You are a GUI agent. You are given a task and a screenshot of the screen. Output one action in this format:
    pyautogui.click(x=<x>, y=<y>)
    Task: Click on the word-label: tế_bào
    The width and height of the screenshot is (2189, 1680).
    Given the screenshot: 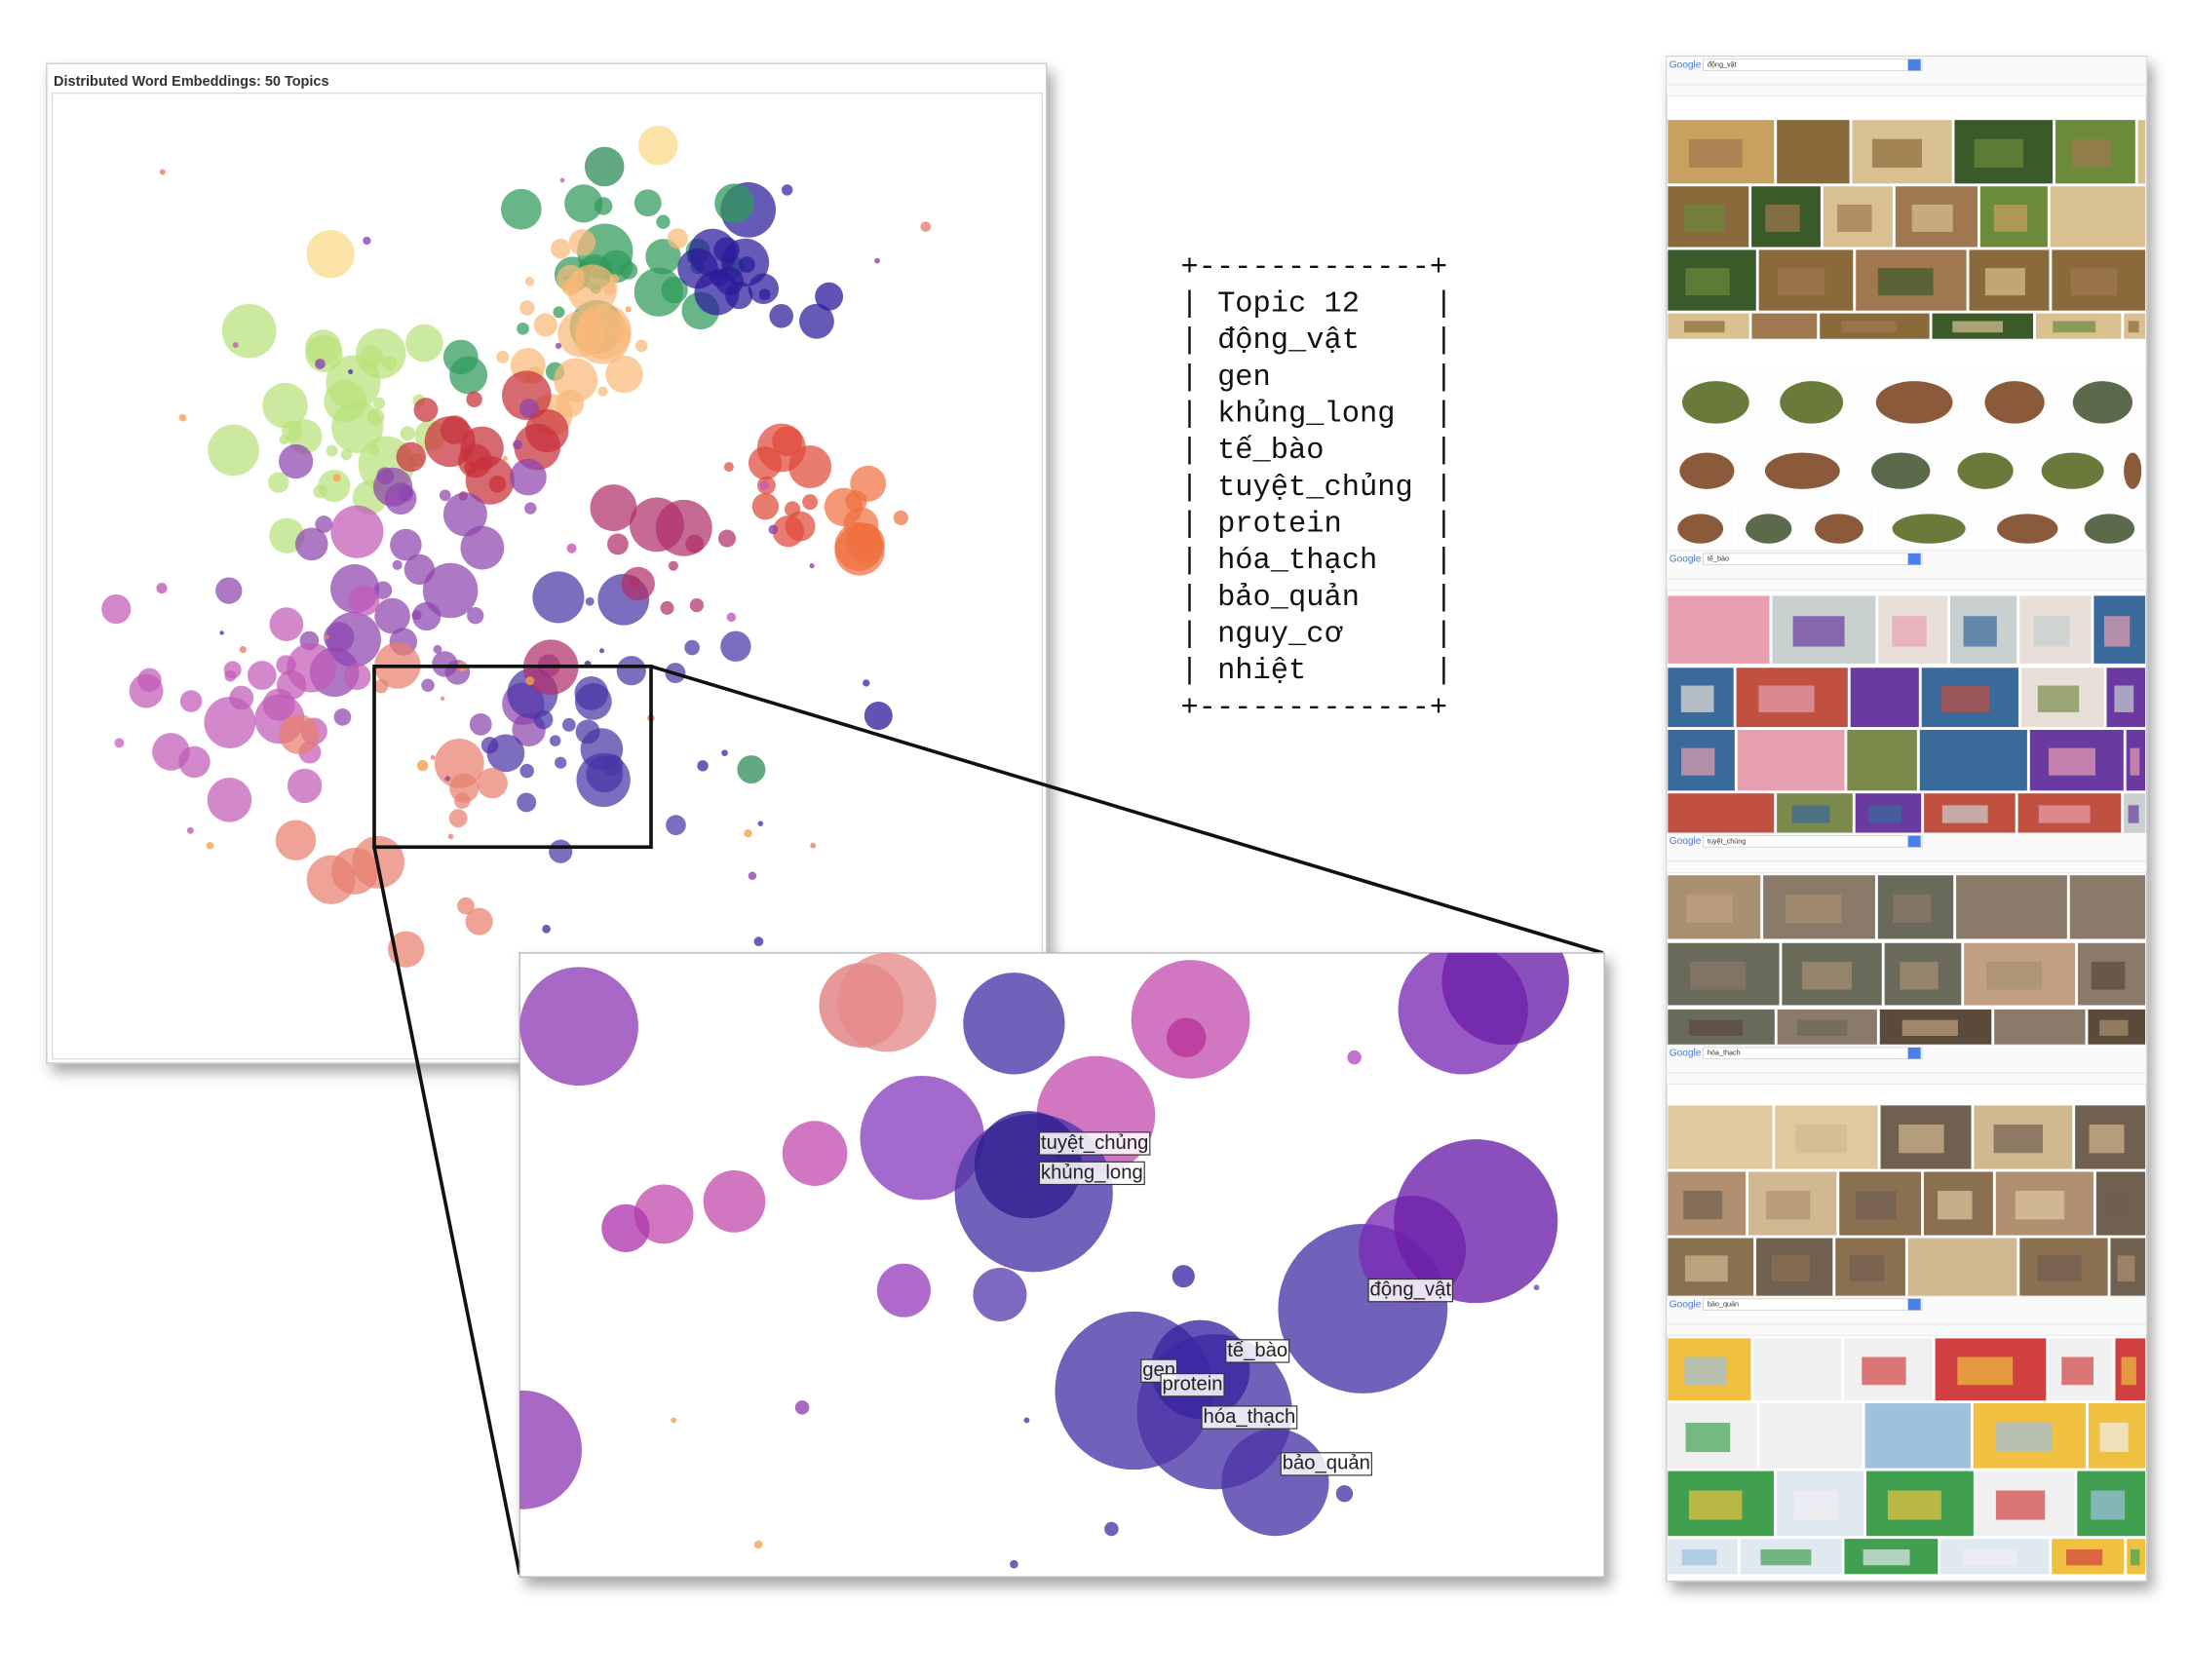 What is the action you would take?
    pyautogui.click(x=1257, y=1350)
    